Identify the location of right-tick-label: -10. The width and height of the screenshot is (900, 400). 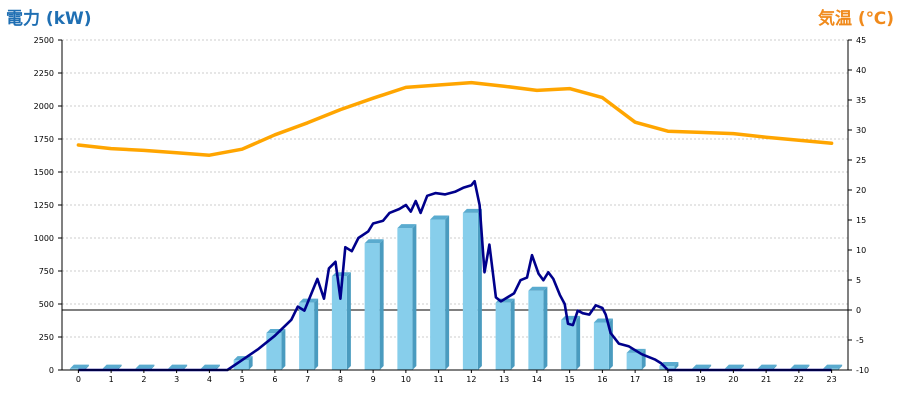
(862, 370).